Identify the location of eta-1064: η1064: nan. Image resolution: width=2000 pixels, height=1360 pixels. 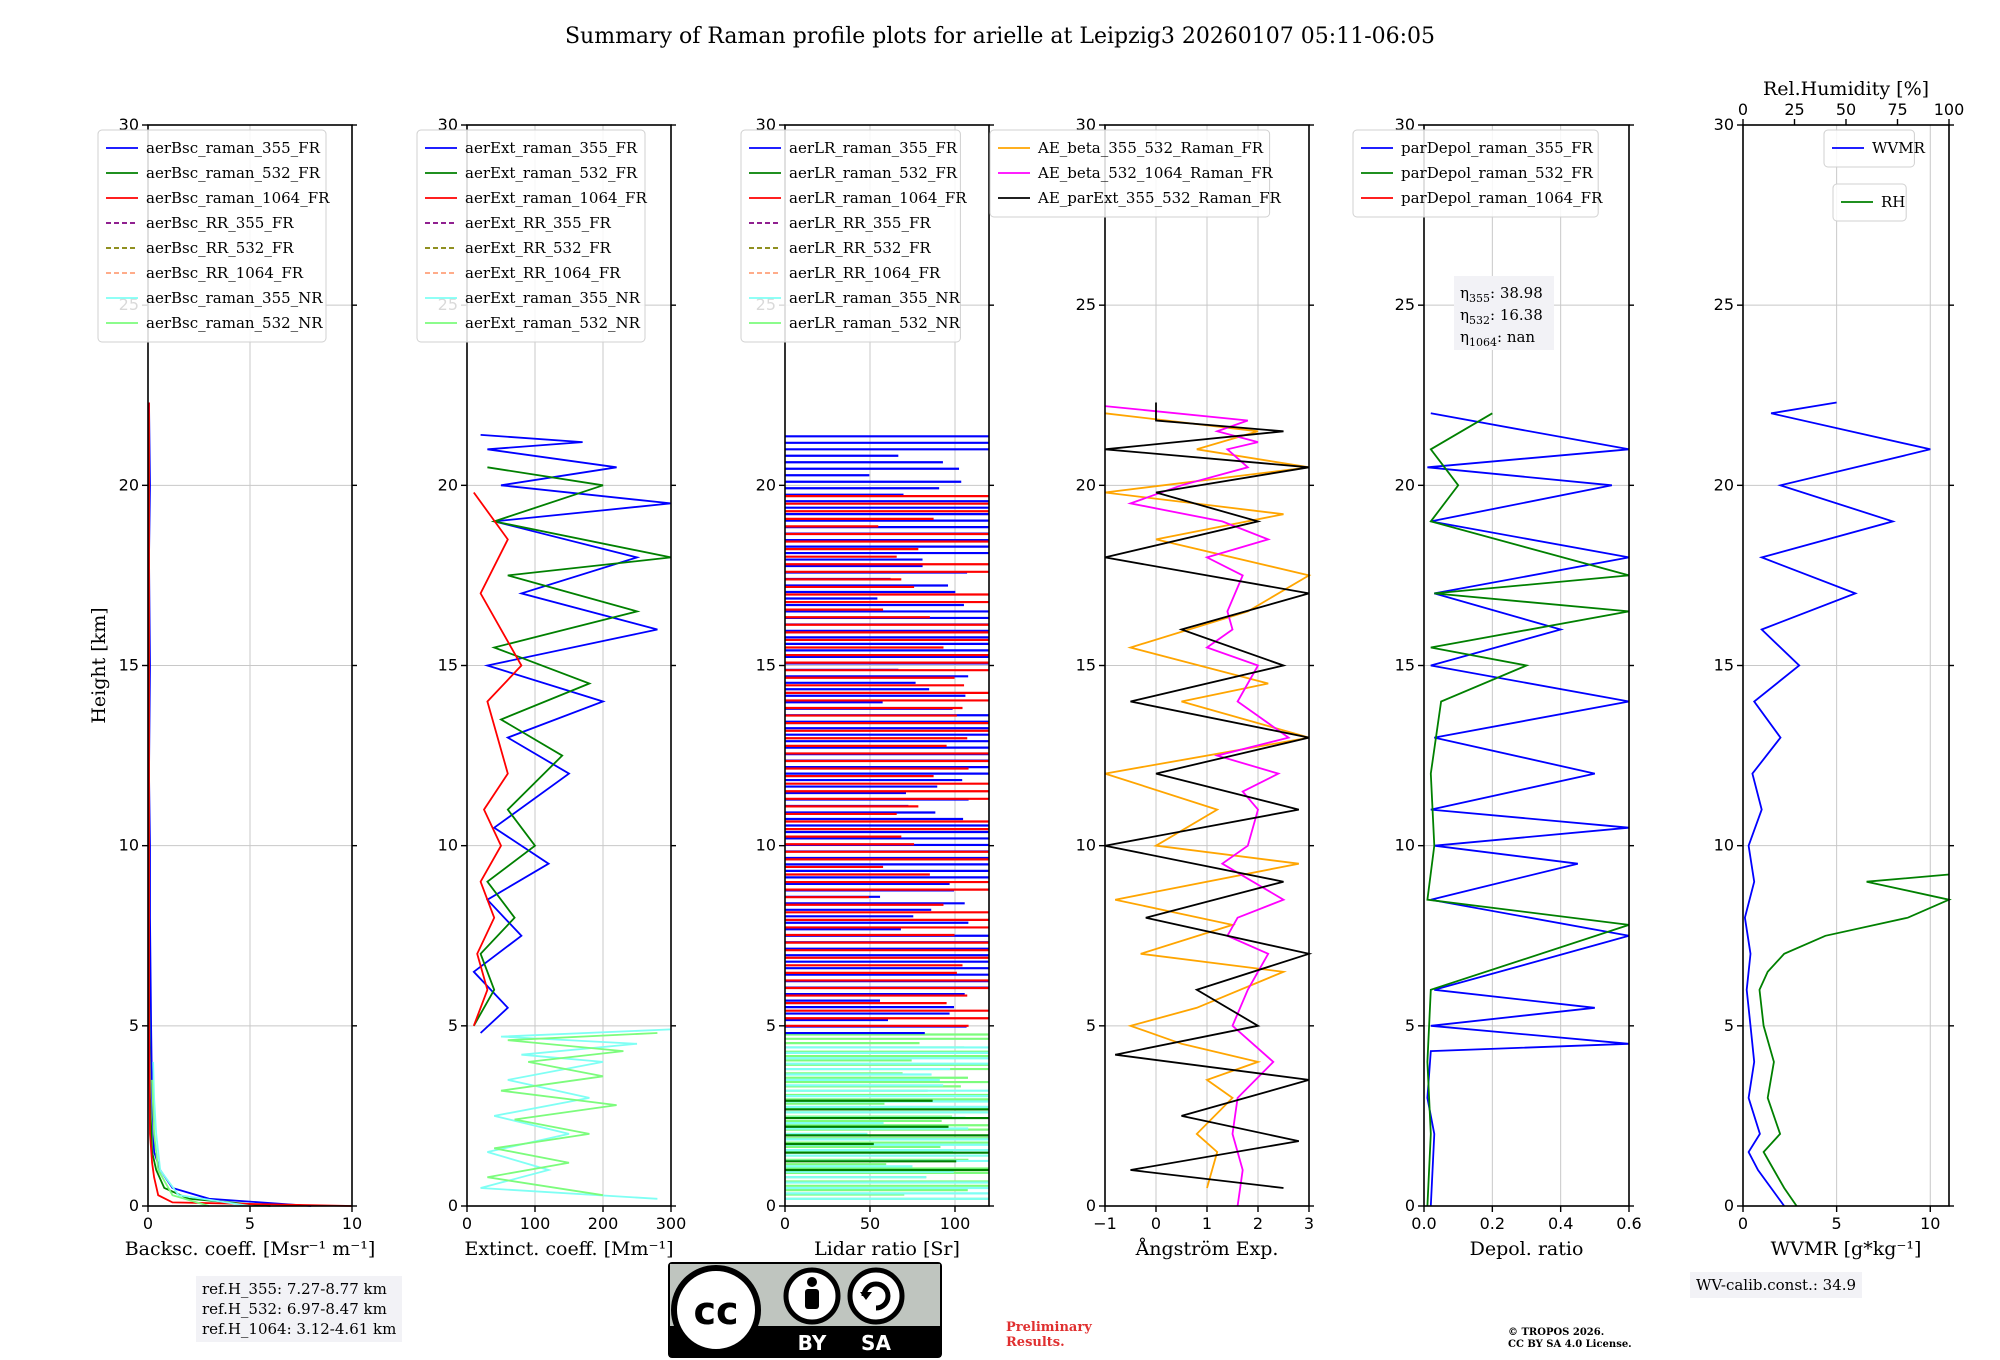
(1497, 338).